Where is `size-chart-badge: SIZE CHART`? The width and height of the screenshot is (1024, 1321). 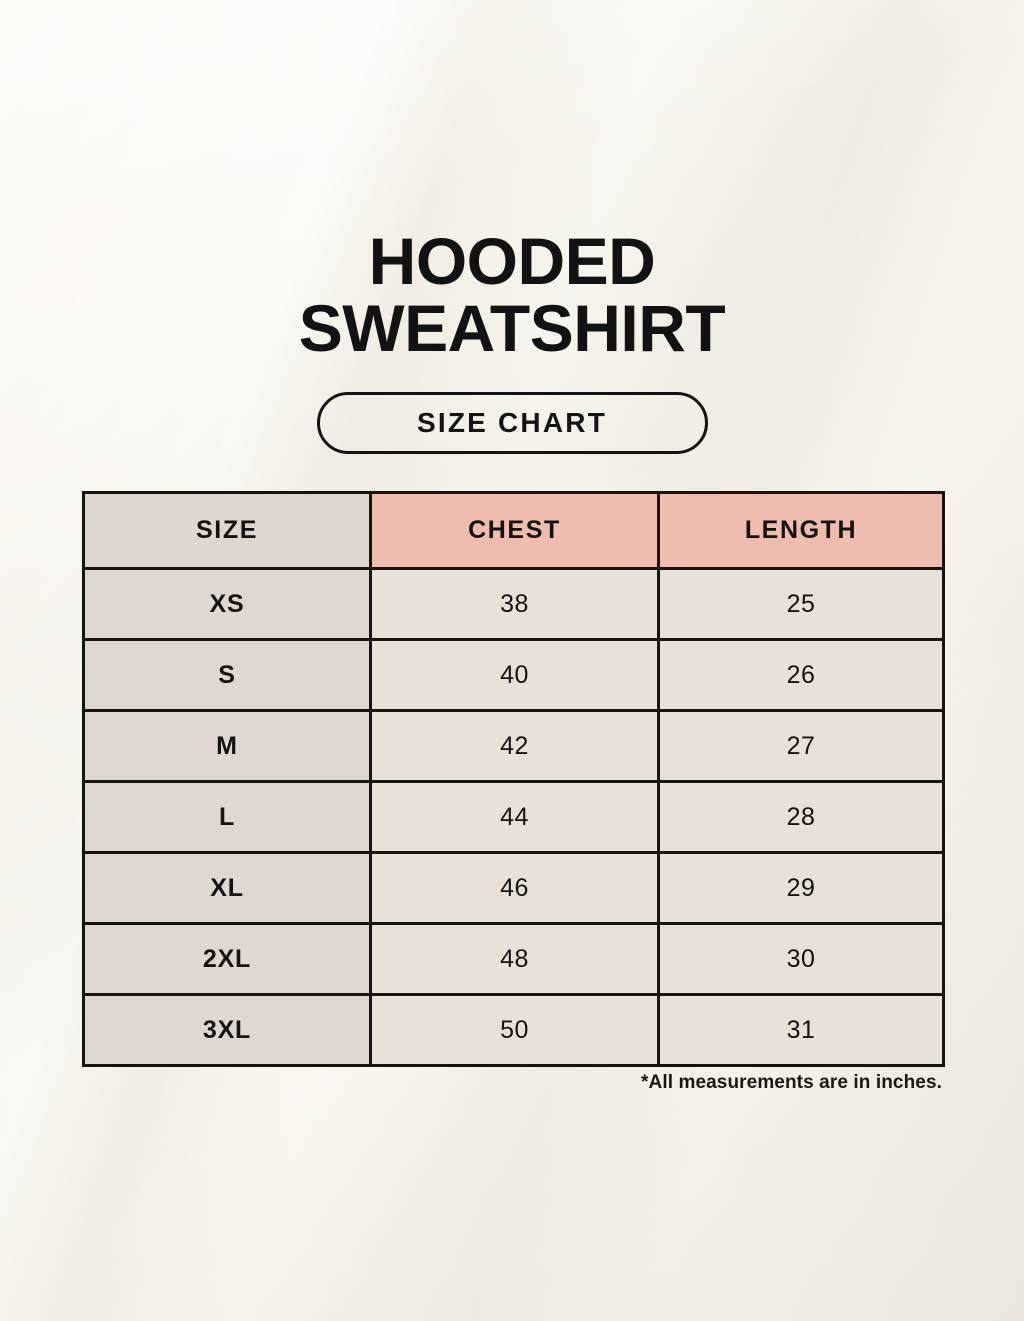
size-chart-badge: SIZE CHART is located at coordinates (512, 423).